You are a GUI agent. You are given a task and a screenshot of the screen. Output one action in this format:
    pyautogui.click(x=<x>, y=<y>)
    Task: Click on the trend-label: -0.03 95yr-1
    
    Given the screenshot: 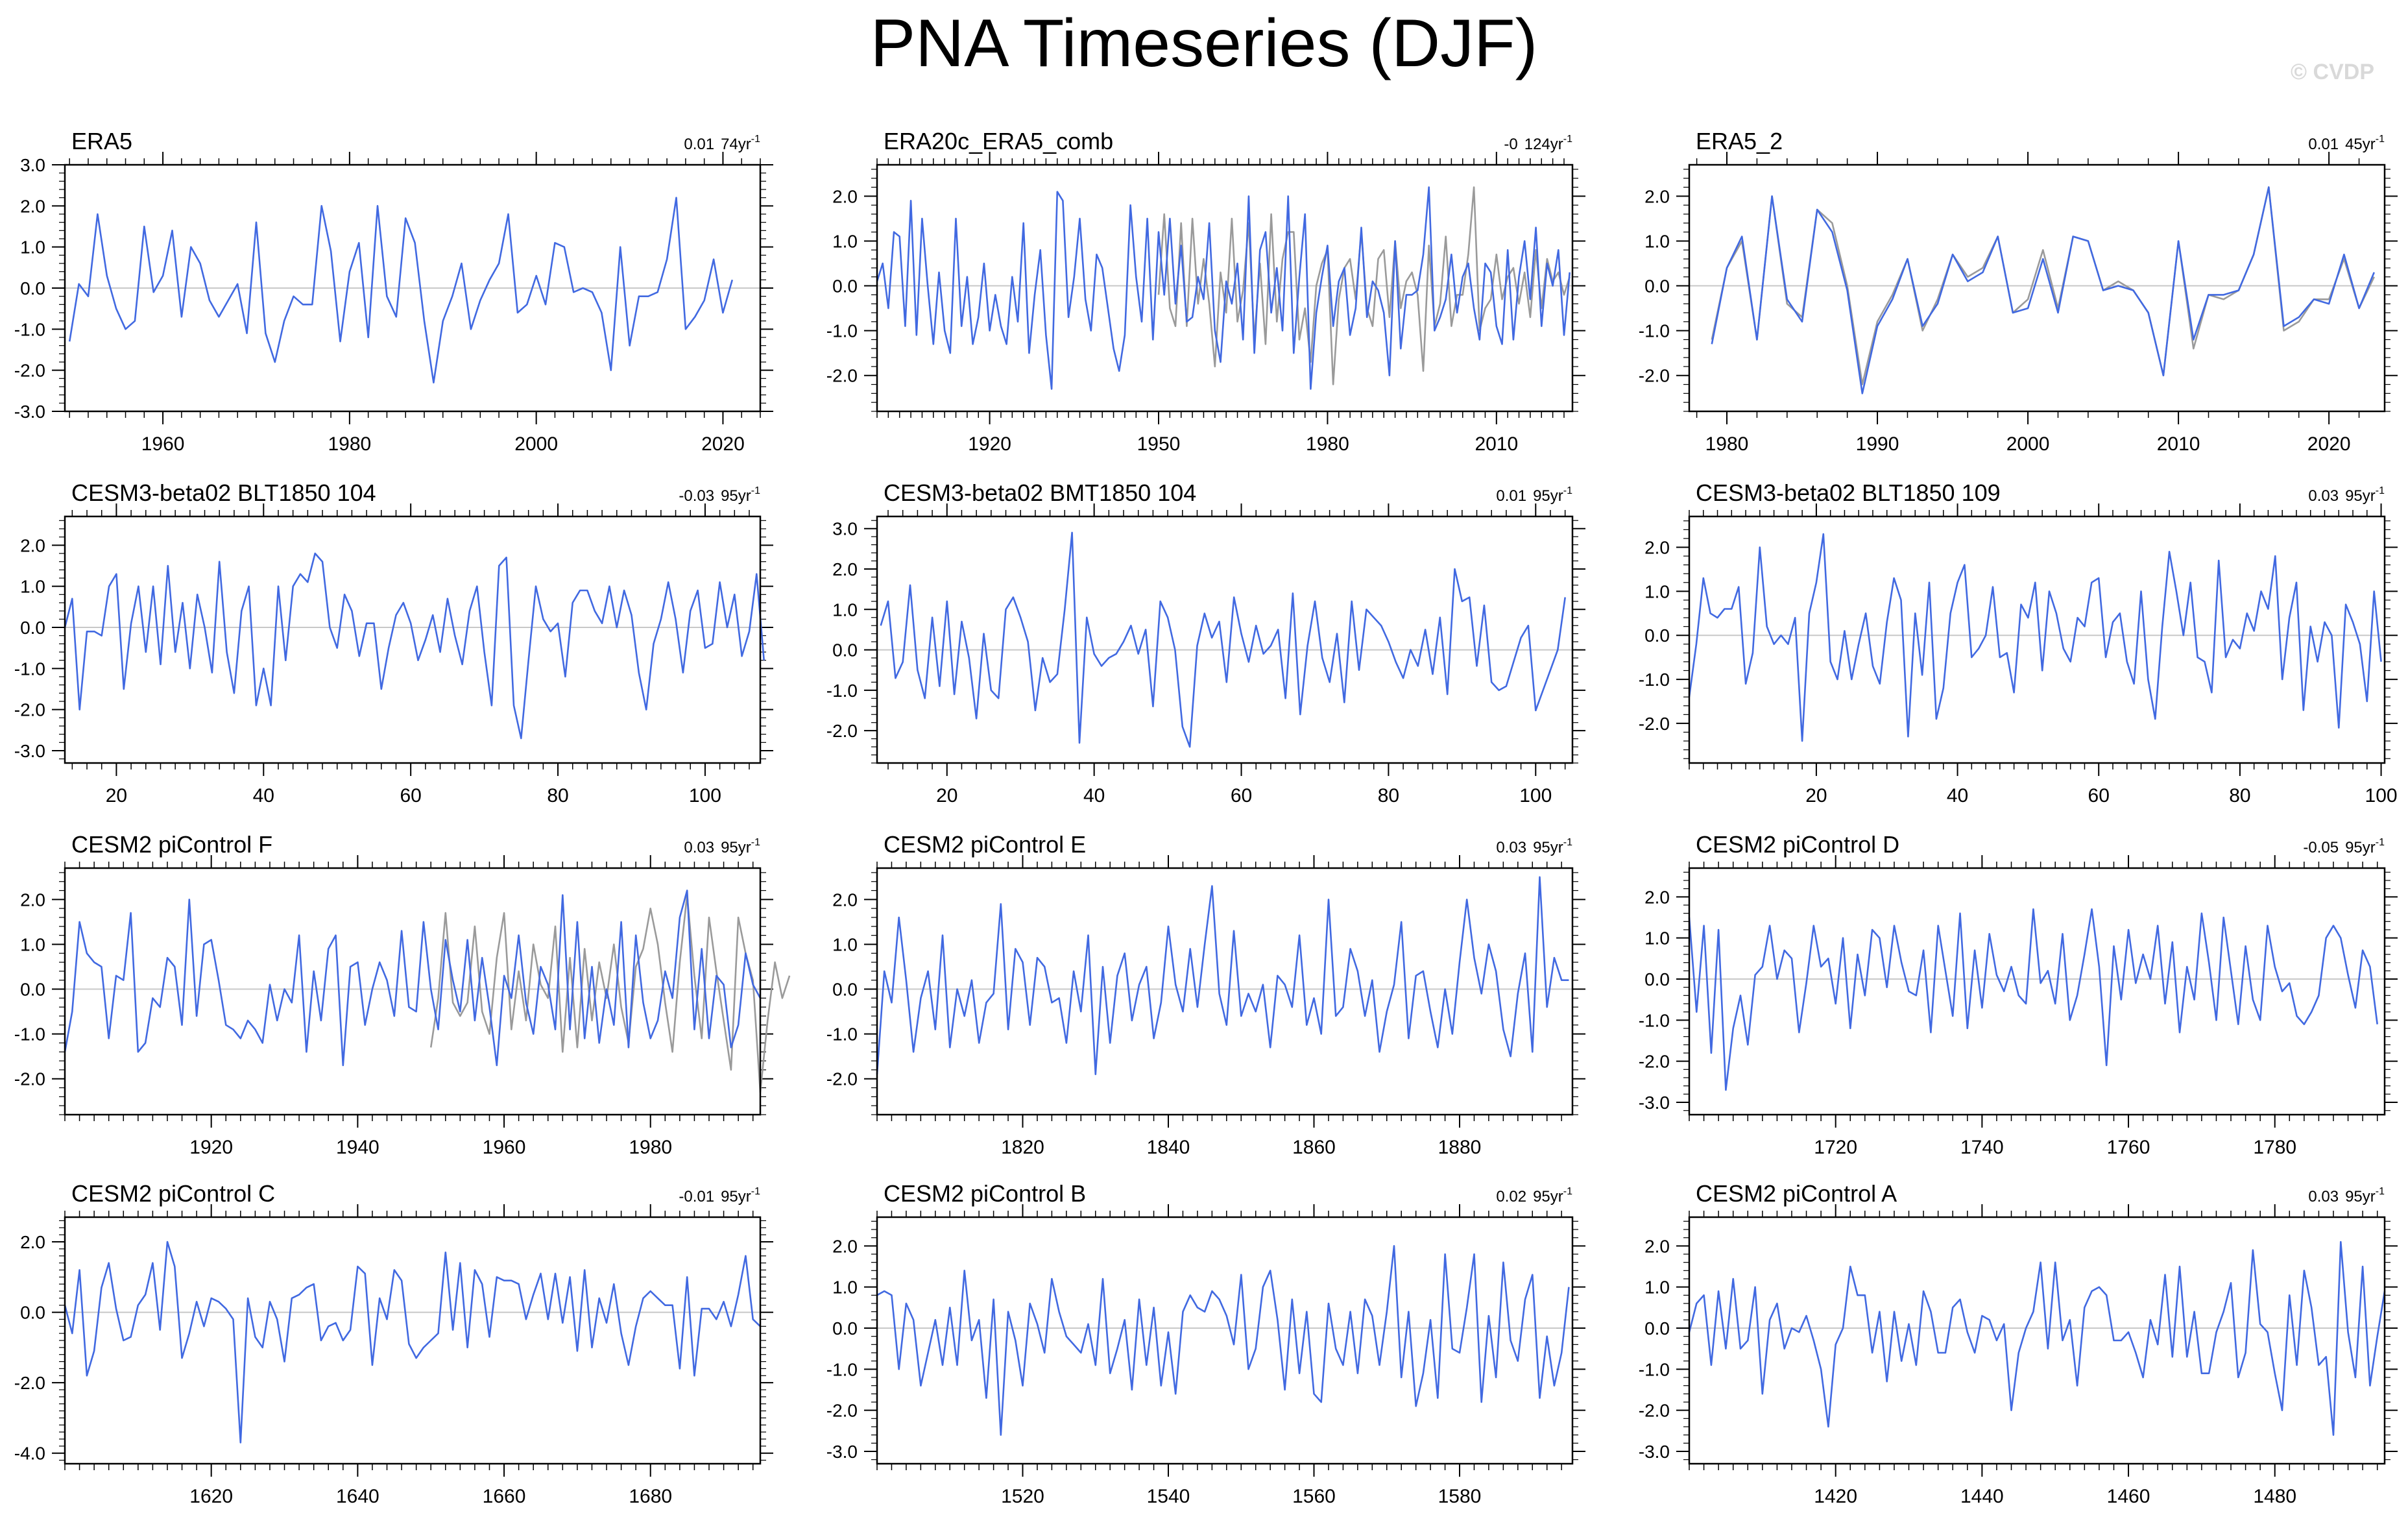 What is the action you would take?
    pyautogui.click(x=719, y=495)
    